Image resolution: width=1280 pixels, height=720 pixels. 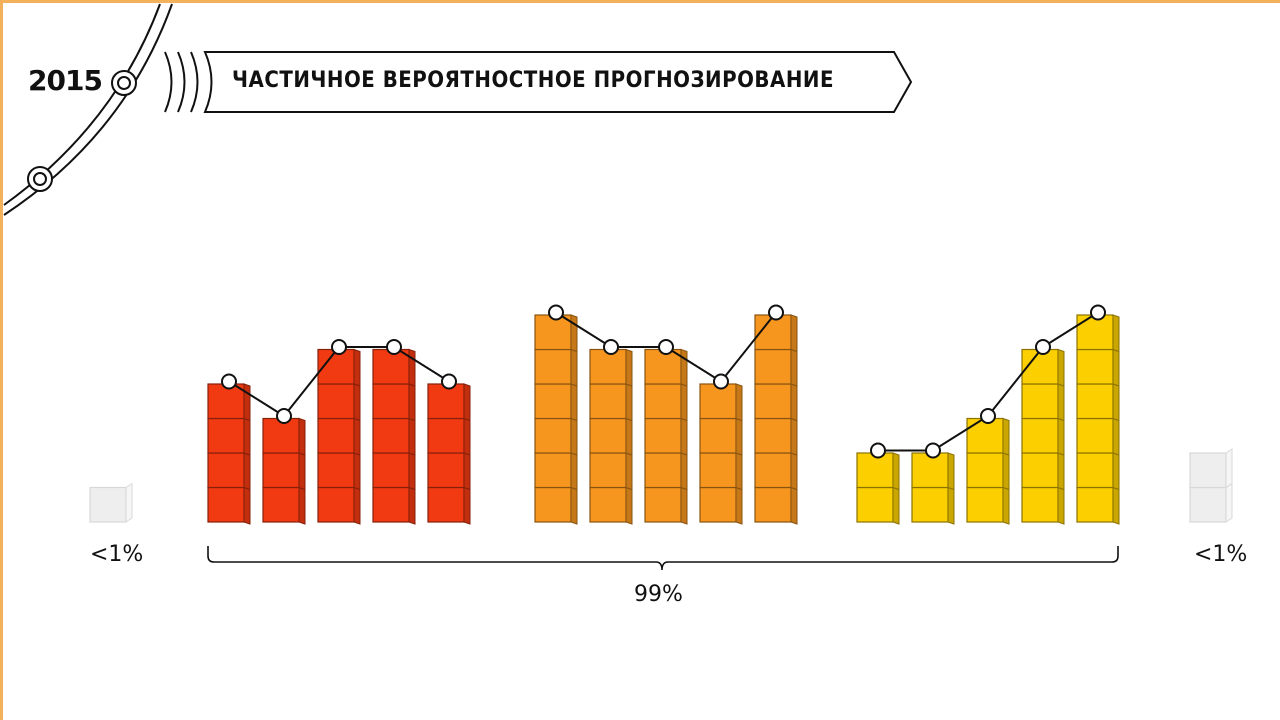 What do you see at coordinates (117, 554) in the screenshot?
I see `left-outlier-label: <1%` at bounding box center [117, 554].